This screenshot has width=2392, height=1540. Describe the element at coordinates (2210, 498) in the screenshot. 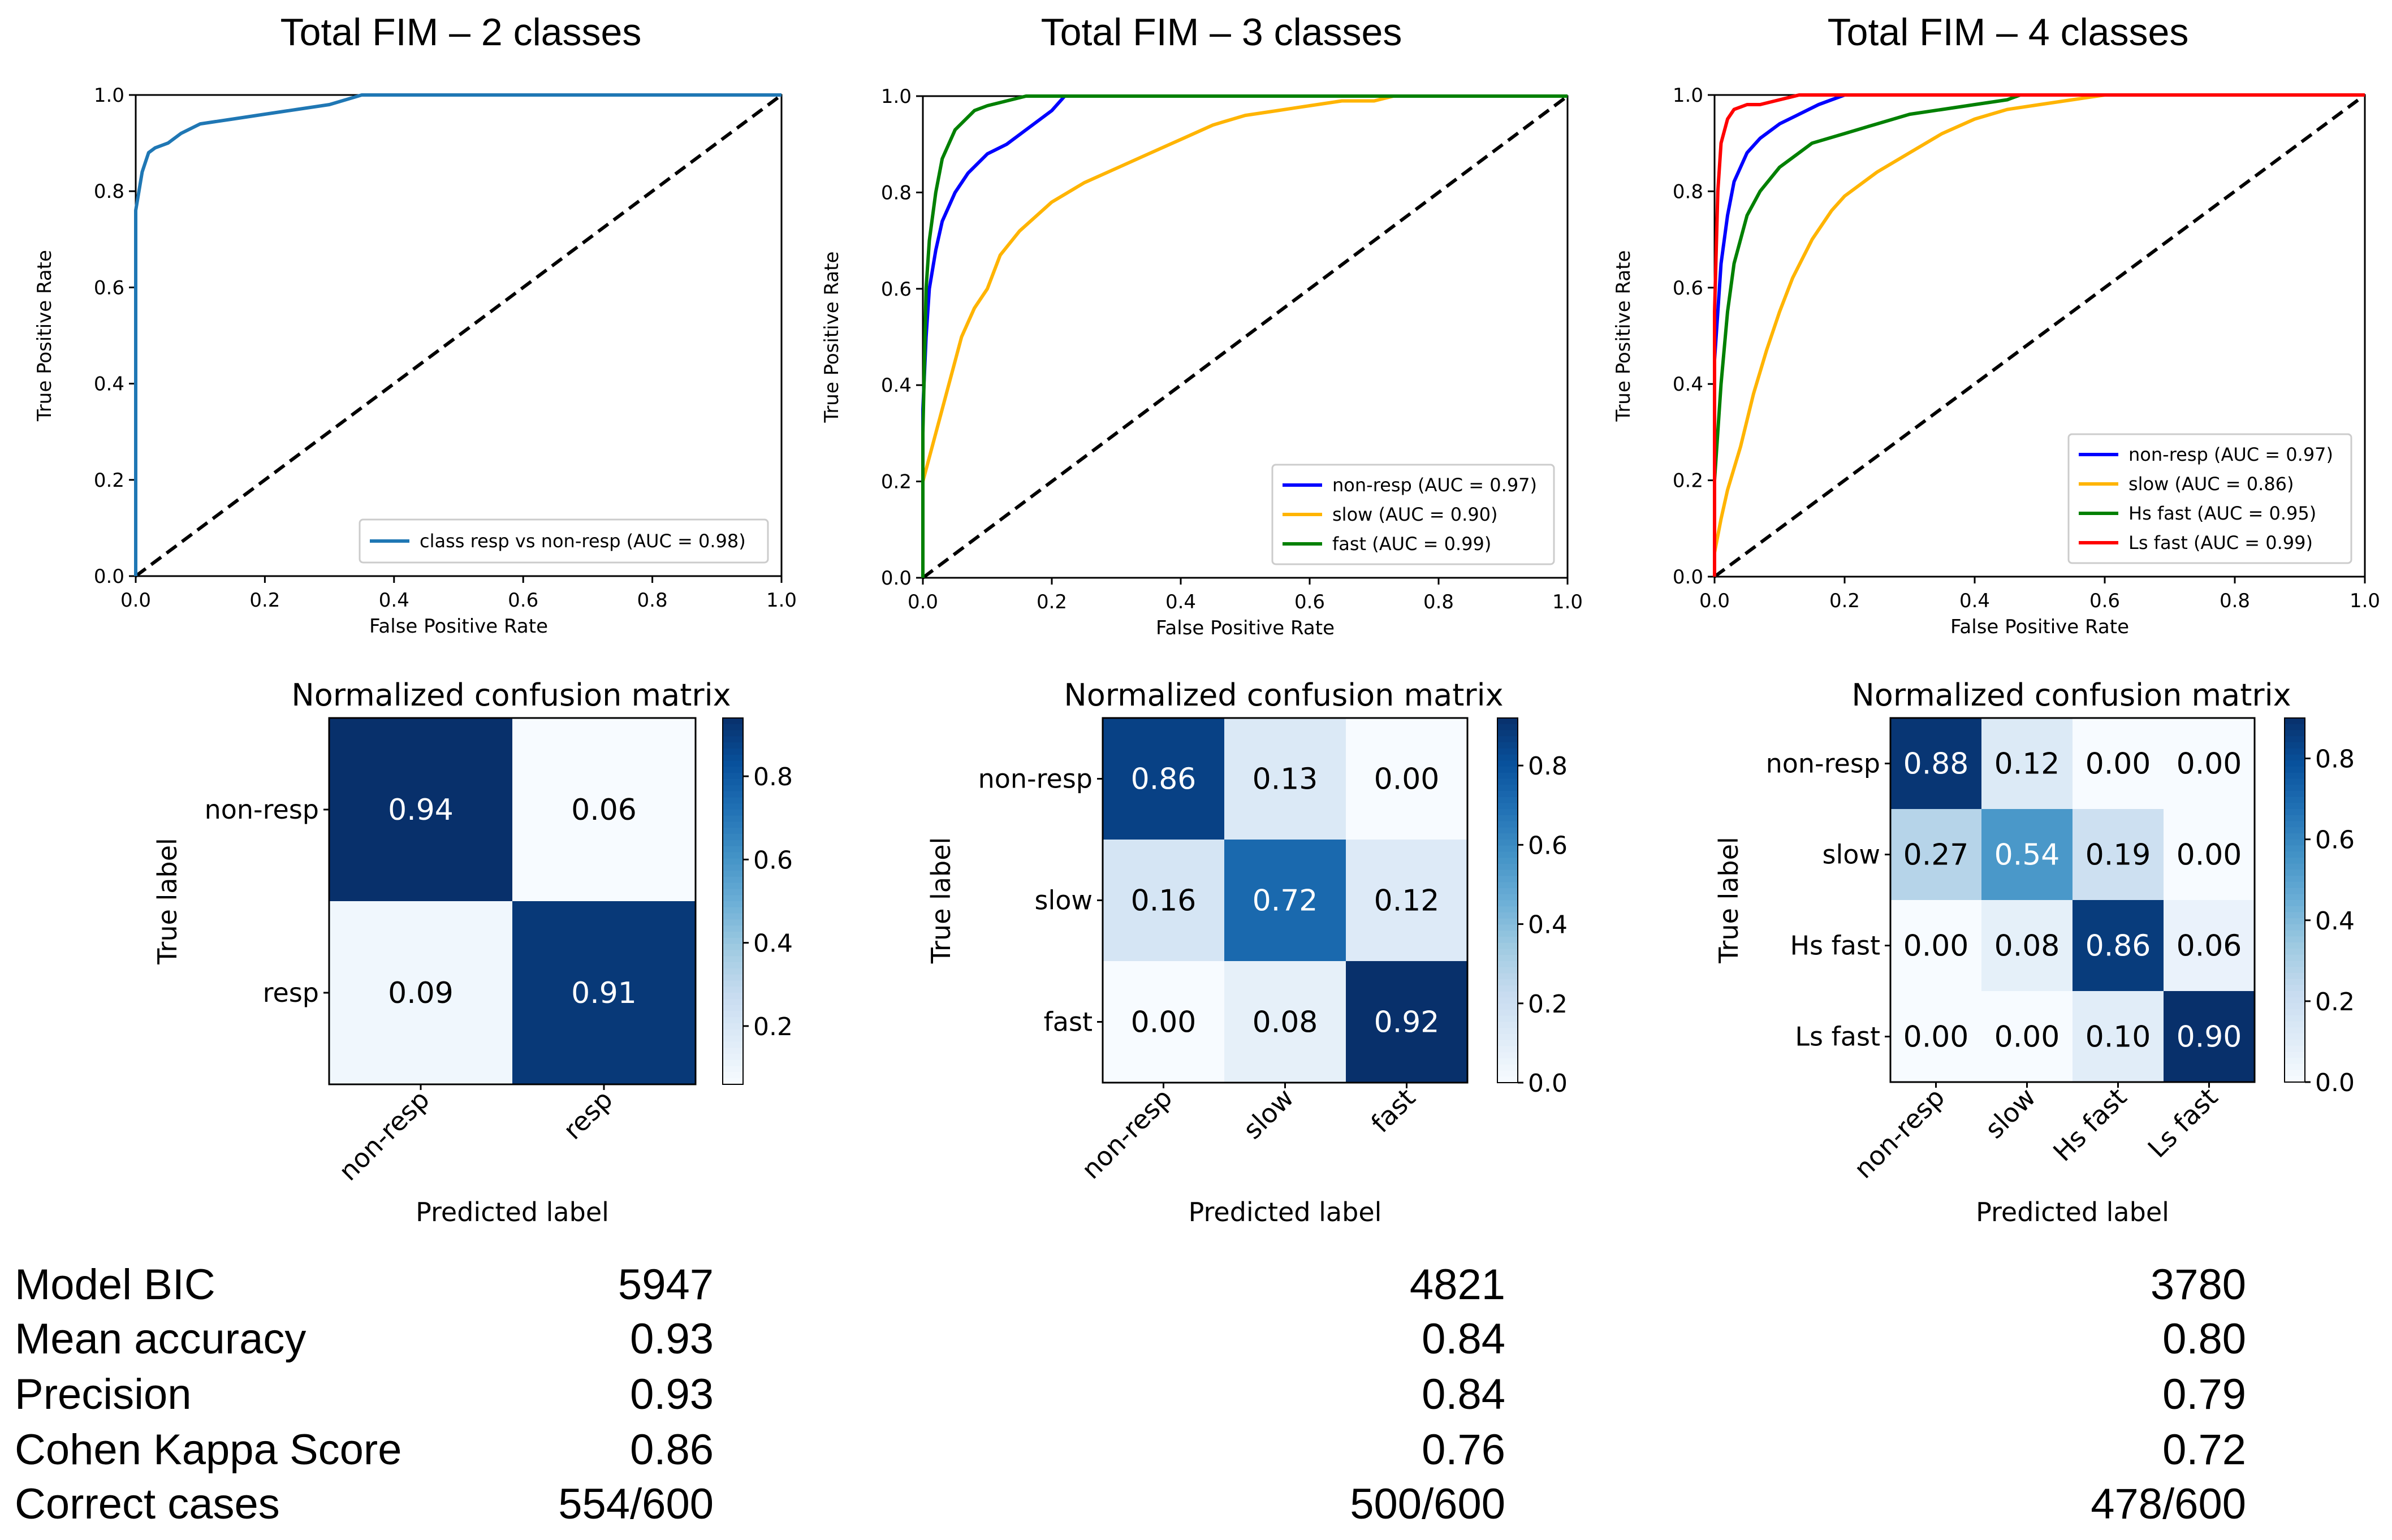

I see `legend-box` at that location.